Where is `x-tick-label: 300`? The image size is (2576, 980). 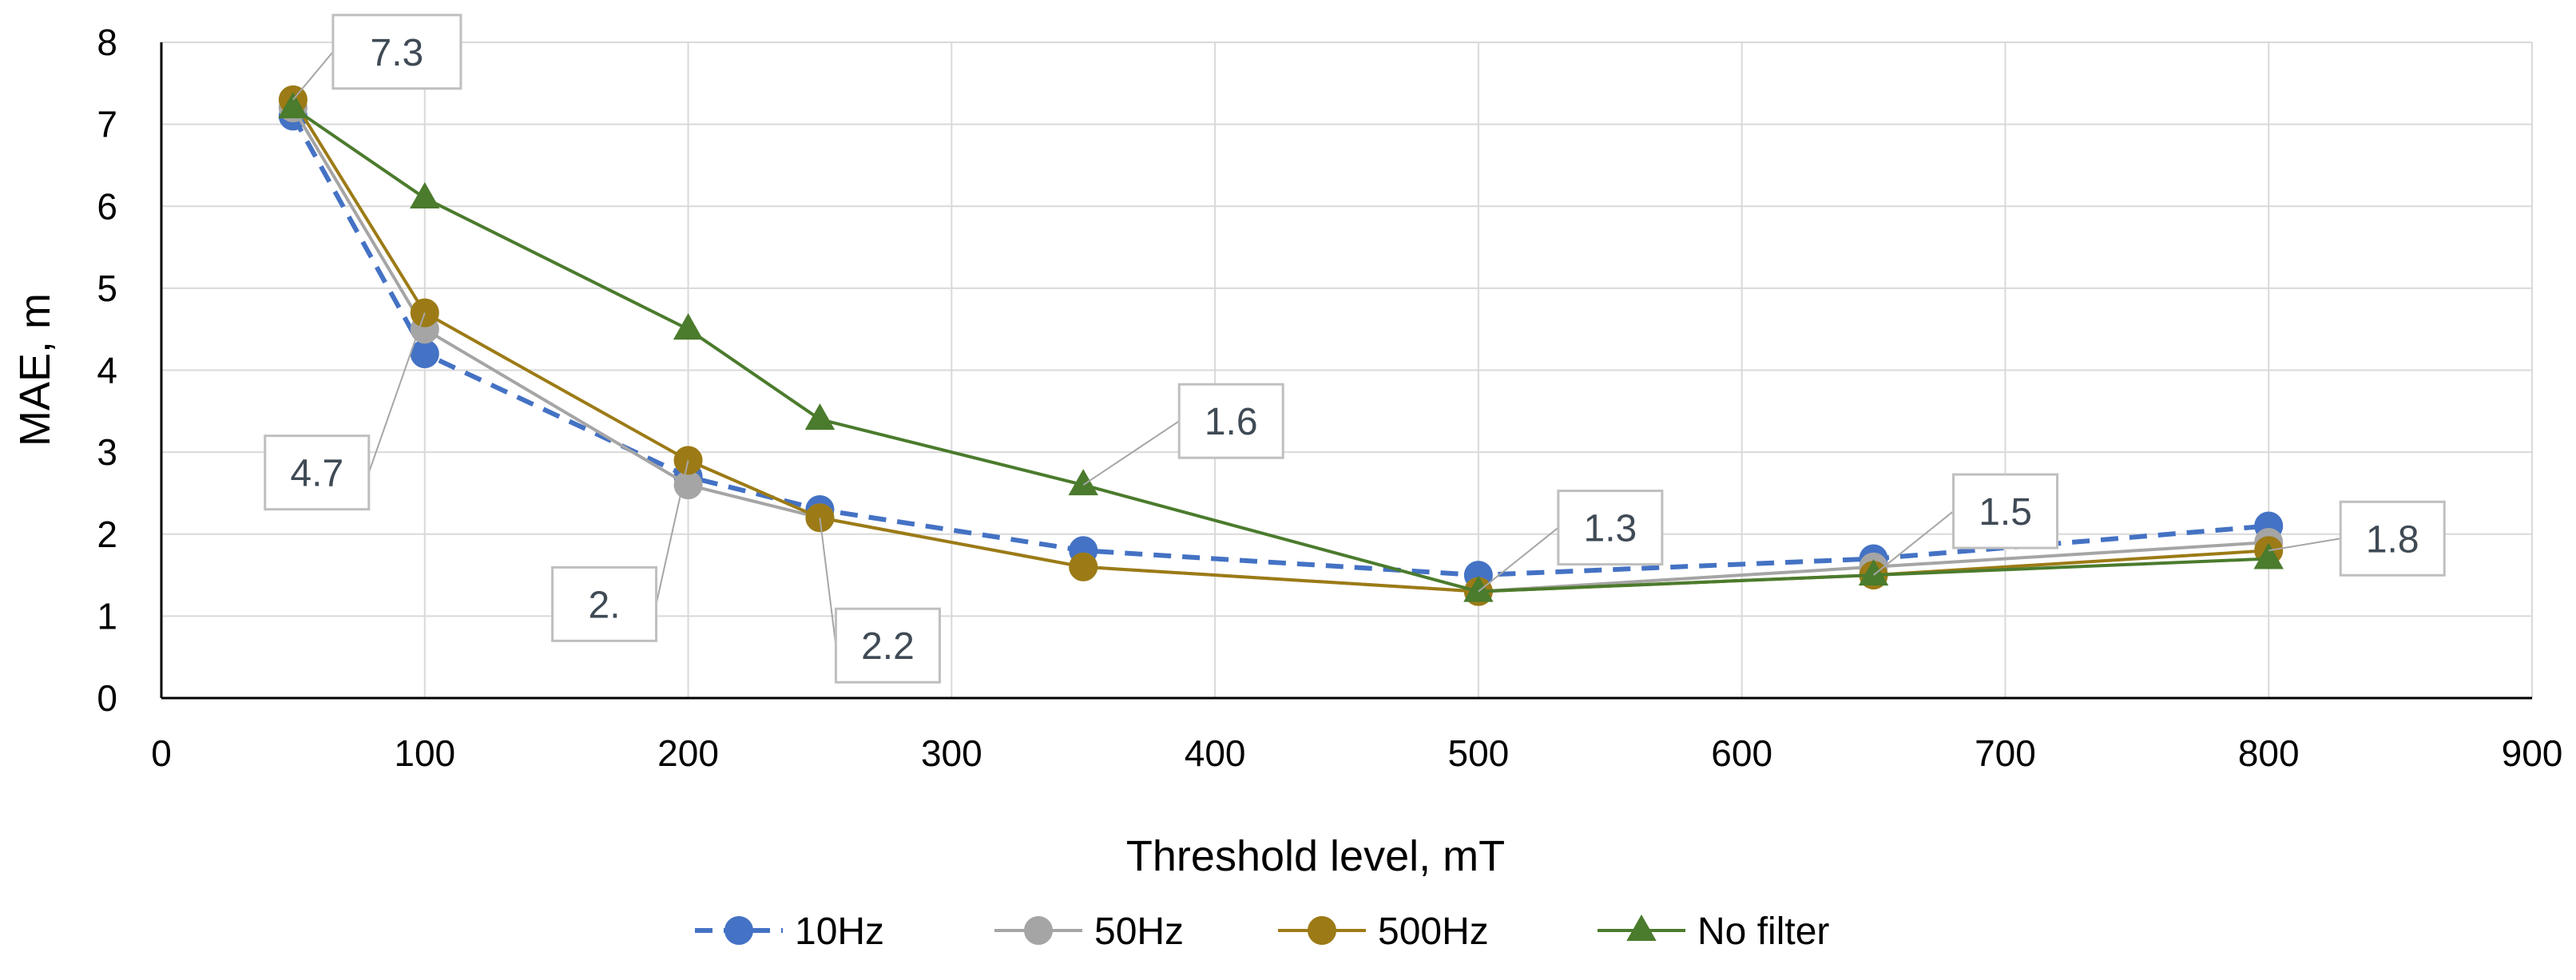
x-tick-label: 300 is located at coordinates (951, 753).